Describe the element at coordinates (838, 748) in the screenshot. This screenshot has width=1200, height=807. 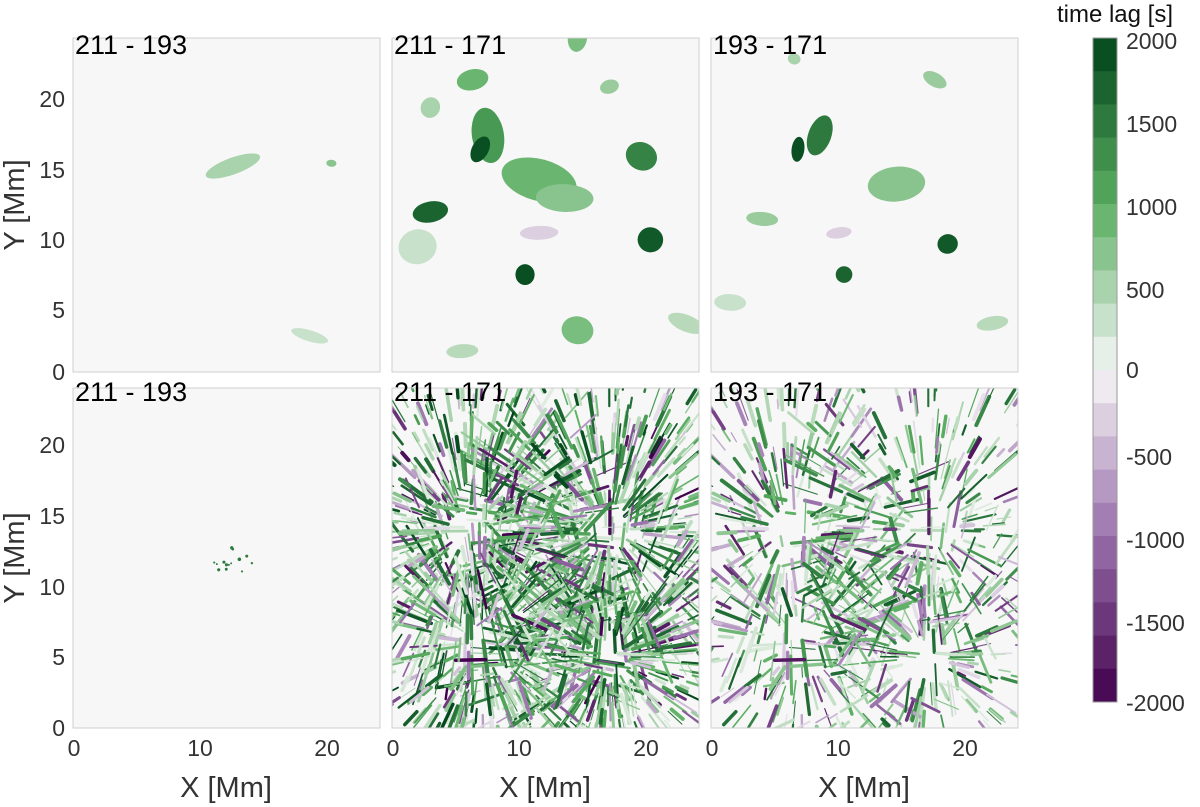
I see `x-tick-label: 10` at that location.